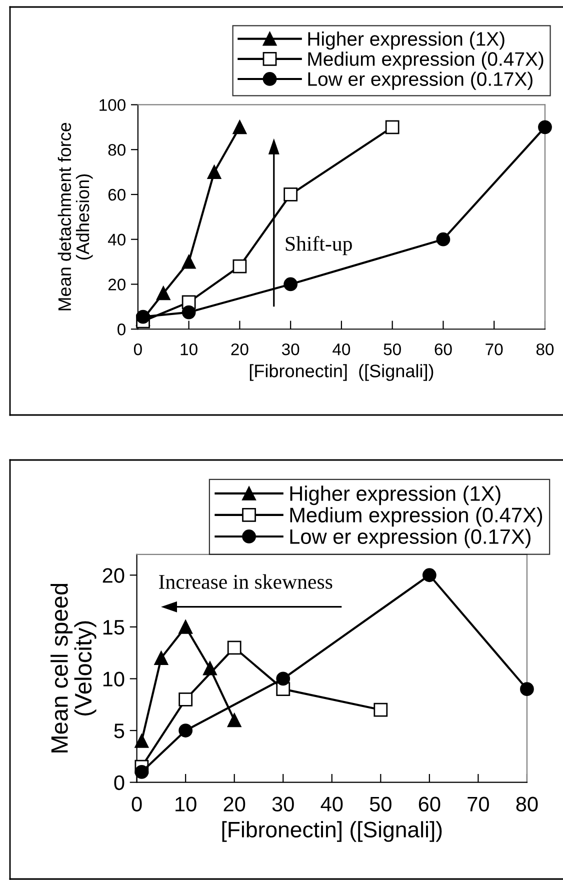  I want to click on y-tick-label: 80, so click(117, 150).